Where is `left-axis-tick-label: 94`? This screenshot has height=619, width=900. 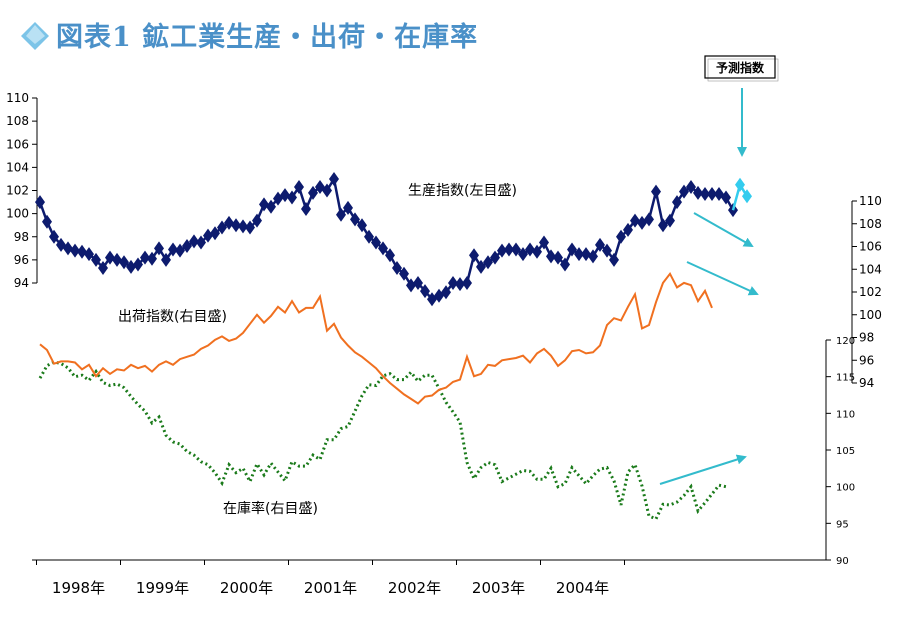 left-axis-tick-label: 94 is located at coordinates (21, 283).